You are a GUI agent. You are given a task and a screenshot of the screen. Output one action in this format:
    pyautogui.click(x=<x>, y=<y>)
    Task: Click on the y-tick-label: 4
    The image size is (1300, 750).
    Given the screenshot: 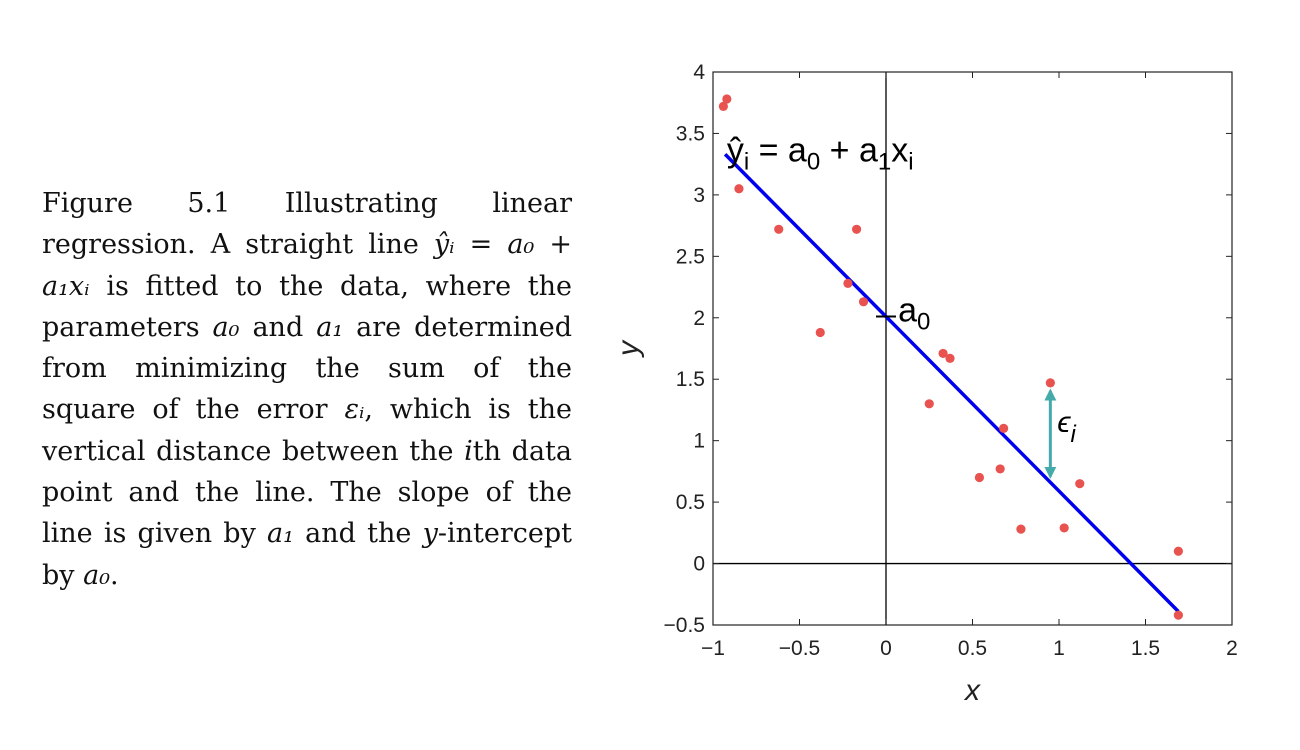 What is the action you would take?
    pyautogui.click(x=699, y=72)
    